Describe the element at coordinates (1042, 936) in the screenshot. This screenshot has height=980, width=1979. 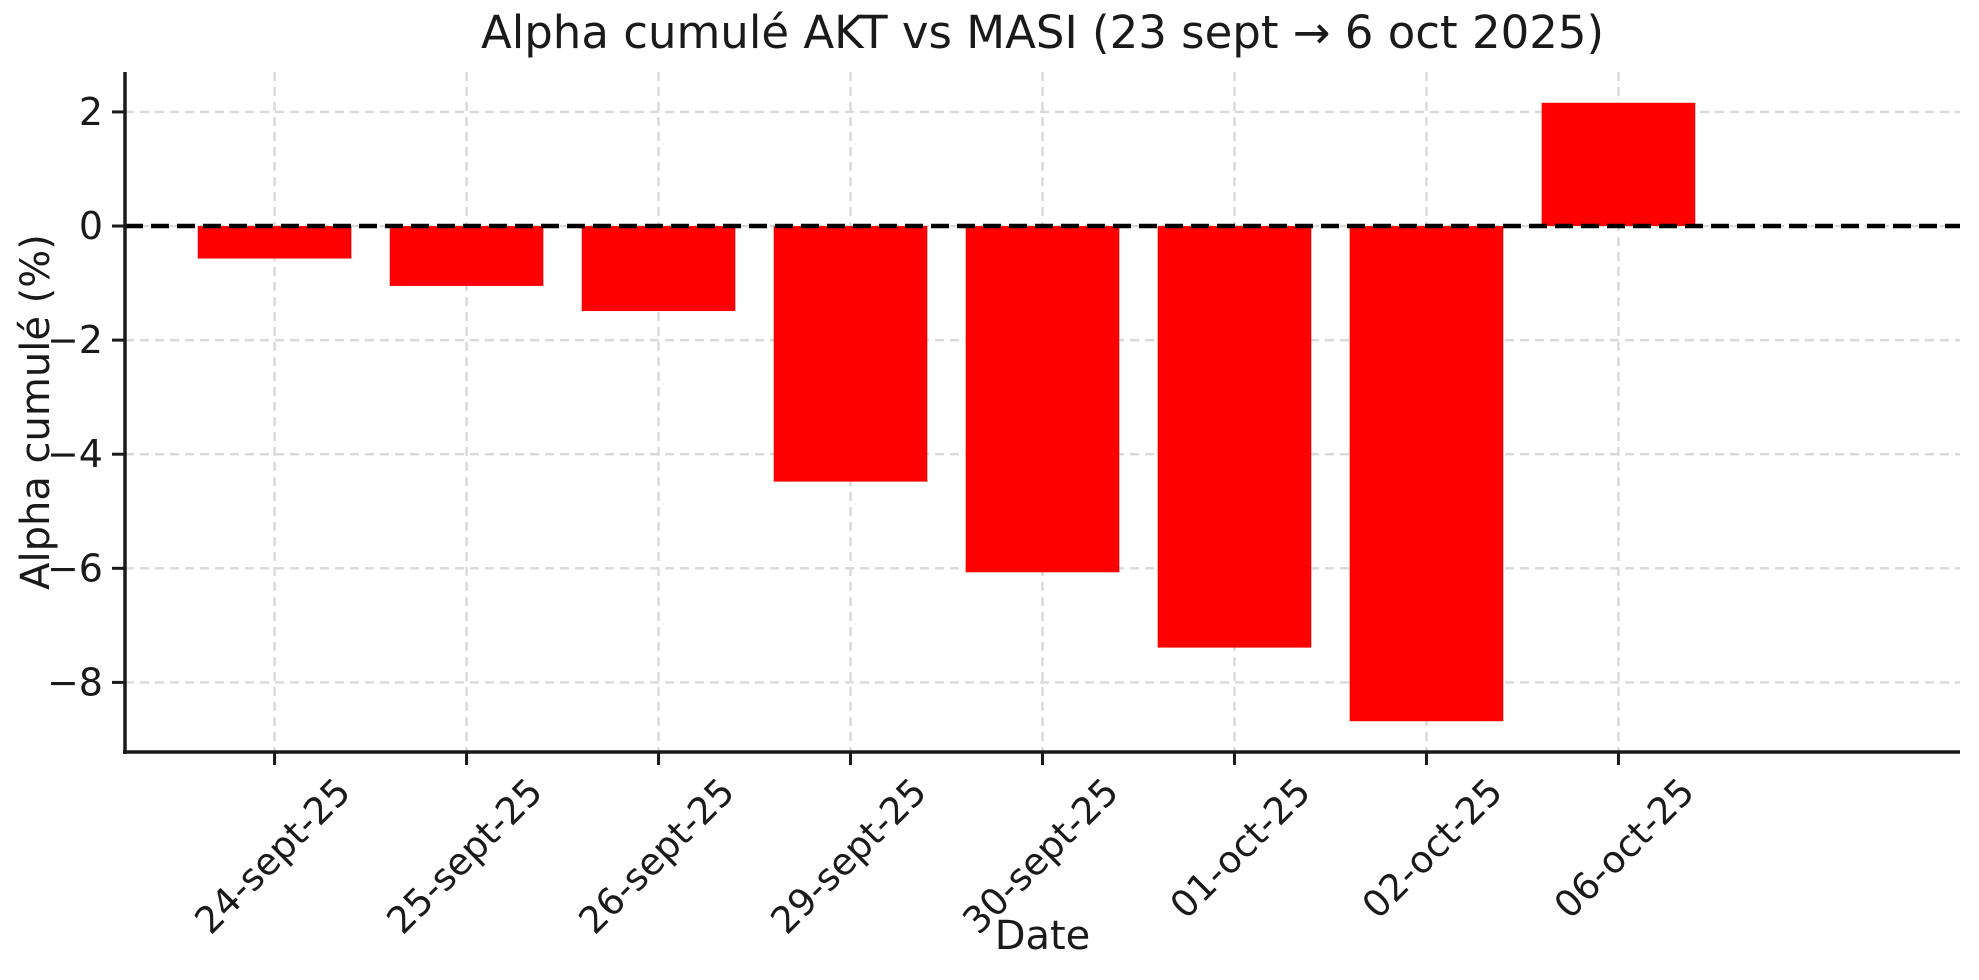
I see `x-axis-label: Date` at that location.